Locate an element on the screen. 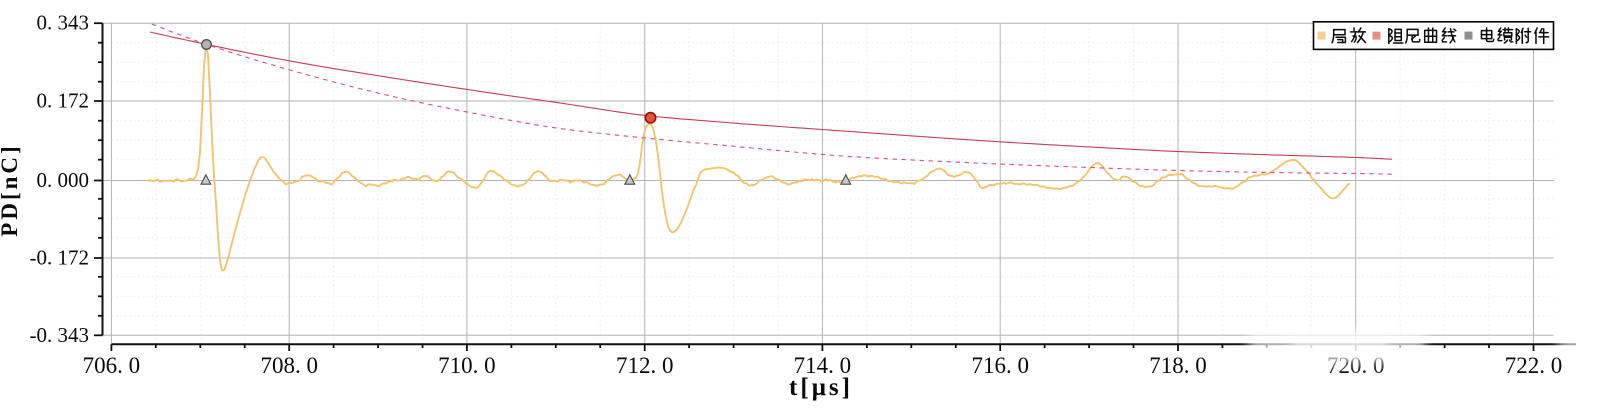  svg-text: 0. 343 is located at coordinates (63, 23).